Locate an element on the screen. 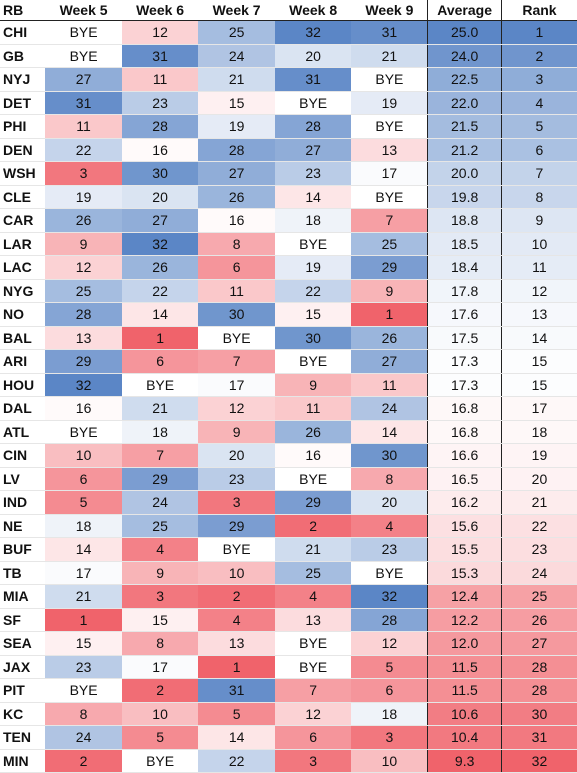 The width and height of the screenshot is (577, 773). team-cell: LV is located at coordinates (23, 479).